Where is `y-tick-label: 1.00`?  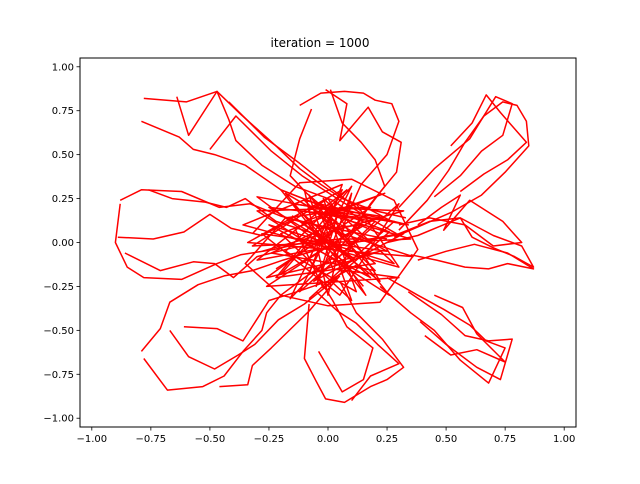 y-tick-label: 1.00 is located at coordinates (63, 67).